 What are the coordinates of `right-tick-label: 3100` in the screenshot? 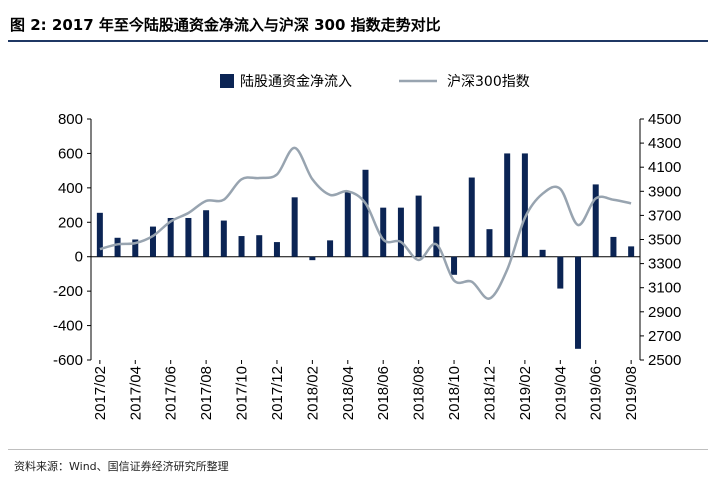 It's located at (664, 288).